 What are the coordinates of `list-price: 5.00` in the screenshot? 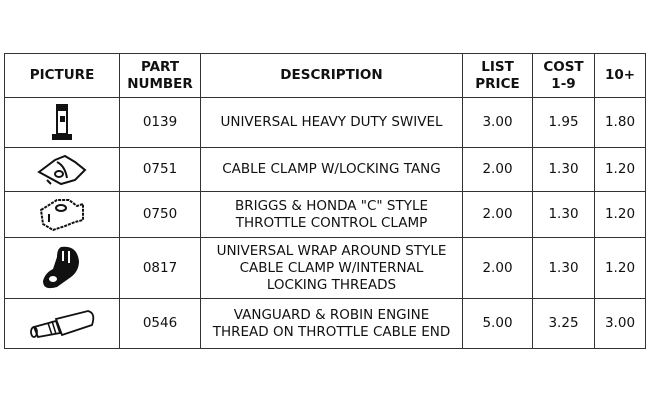 It's located at (497, 323).